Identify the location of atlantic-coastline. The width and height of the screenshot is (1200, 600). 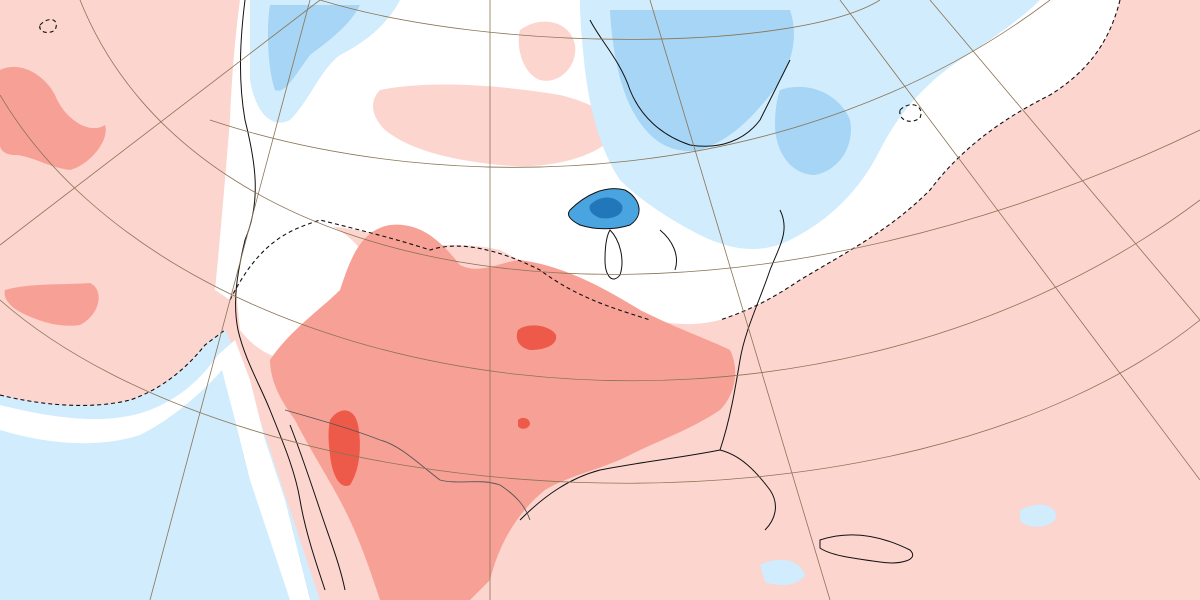
(752, 330).